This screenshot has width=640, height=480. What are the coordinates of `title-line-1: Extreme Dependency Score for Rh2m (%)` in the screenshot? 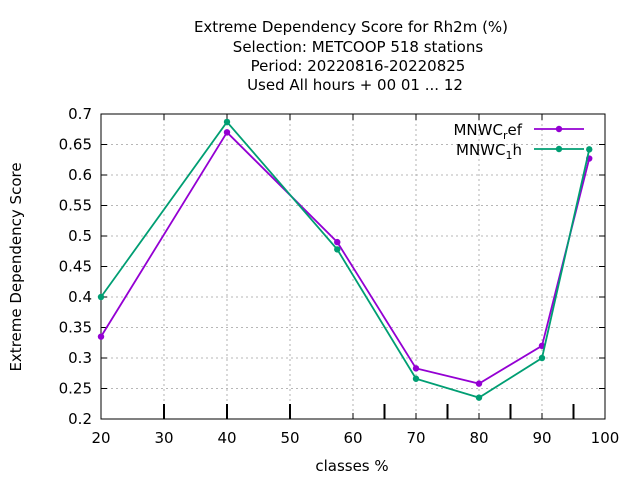 It's located at (351, 27).